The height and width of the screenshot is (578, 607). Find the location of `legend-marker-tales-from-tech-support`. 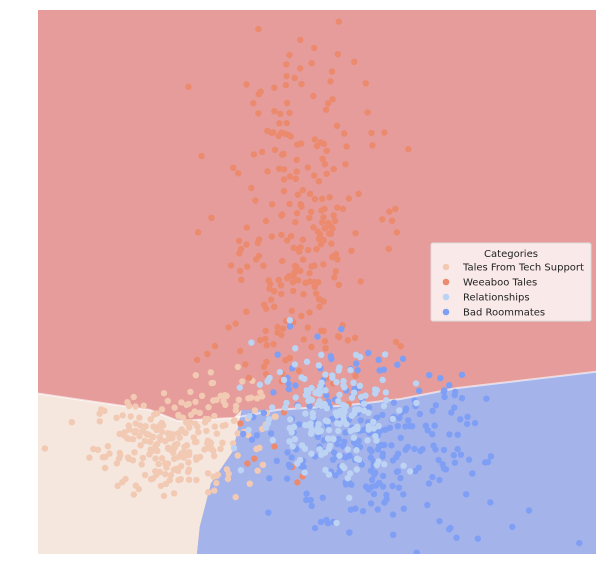

legend-marker-tales-from-tech-support is located at coordinates (446, 267).